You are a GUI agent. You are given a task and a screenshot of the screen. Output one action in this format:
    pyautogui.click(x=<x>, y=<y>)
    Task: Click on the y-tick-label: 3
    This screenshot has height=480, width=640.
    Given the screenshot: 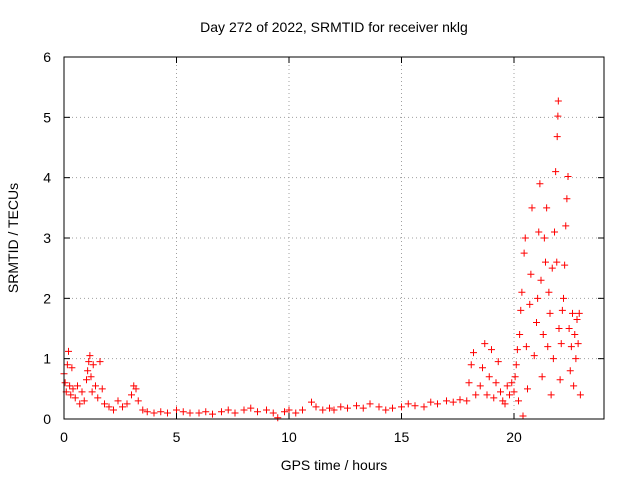 What is the action you would take?
    pyautogui.click(x=47, y=238)
    